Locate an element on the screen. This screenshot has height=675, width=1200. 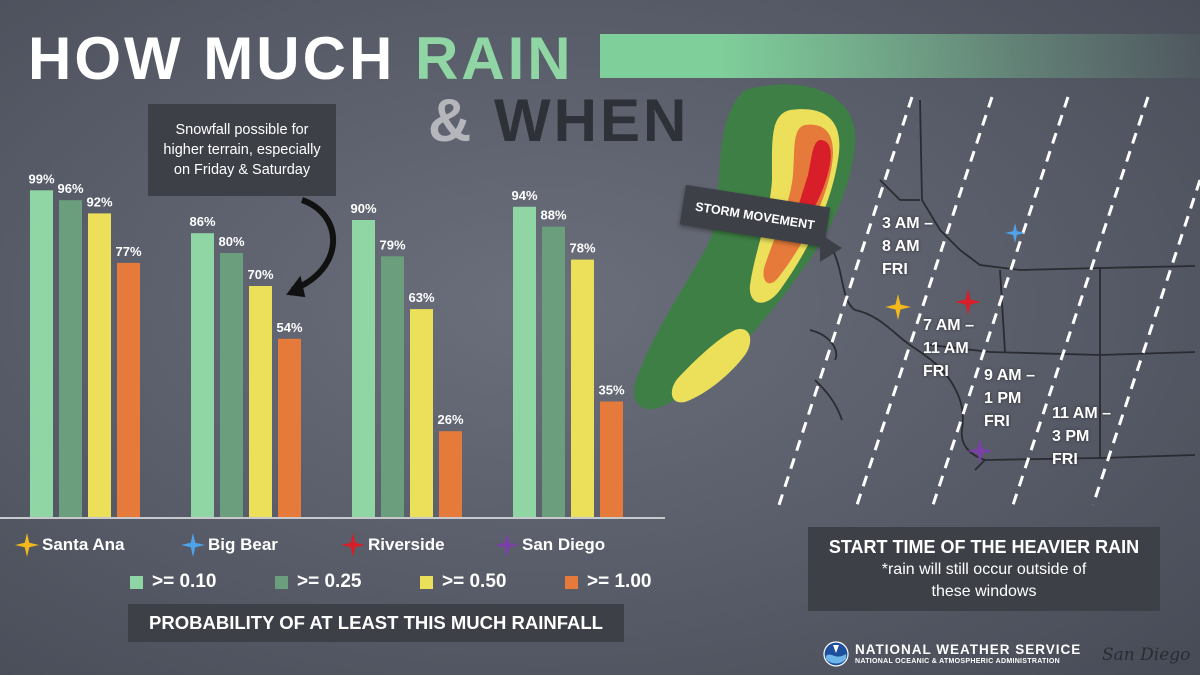
time-window-start: 11 AM – is located at coordinates (1081, 413).